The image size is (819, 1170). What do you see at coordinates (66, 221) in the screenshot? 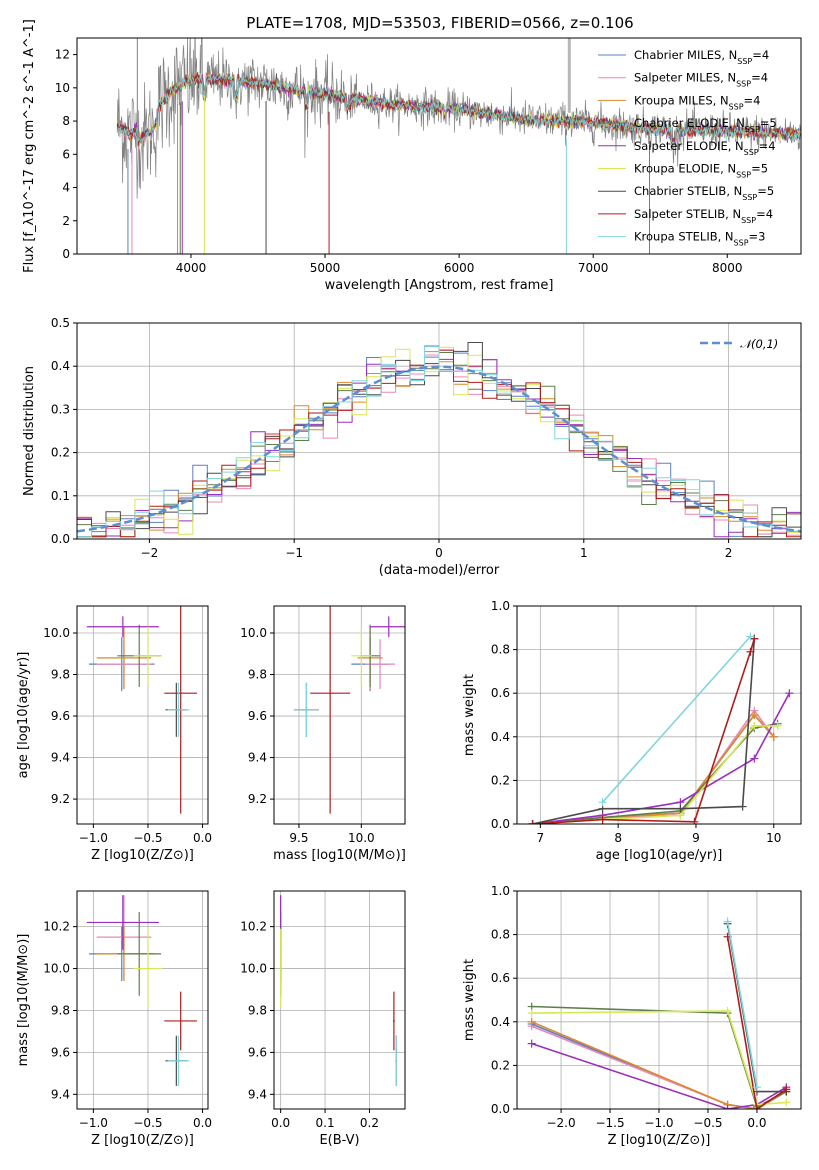
I see `y-tick-label: 2` at bounding box center [66, 221].